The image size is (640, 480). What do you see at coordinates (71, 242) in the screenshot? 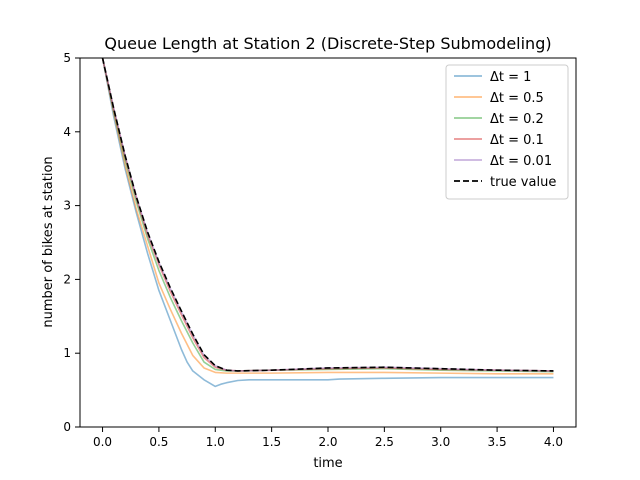
I see `y-axis: 0 1 2 3 4 5` at bounding box center [71, 242].